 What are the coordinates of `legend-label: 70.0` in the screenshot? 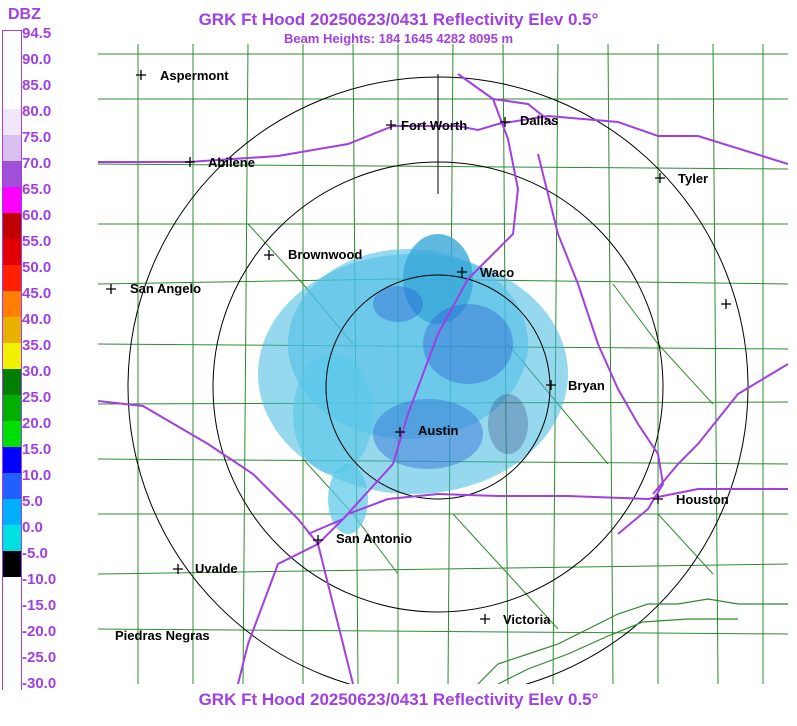 It's located at (37, 163).